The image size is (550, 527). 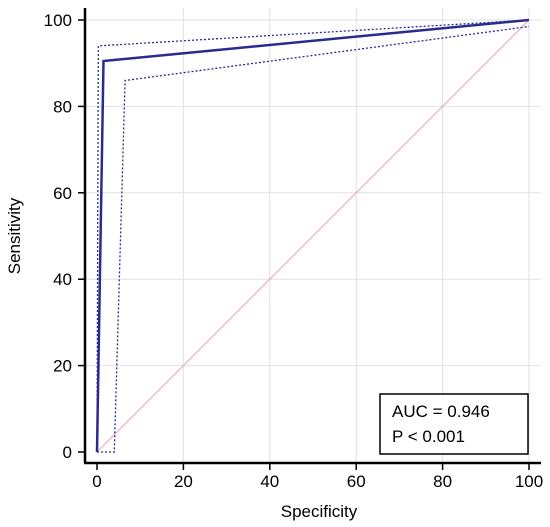 What do you see at coordinates (183, 481) in the screenshot?
I see `x-tick-label-20: 20` at bounding box center [183, 481].